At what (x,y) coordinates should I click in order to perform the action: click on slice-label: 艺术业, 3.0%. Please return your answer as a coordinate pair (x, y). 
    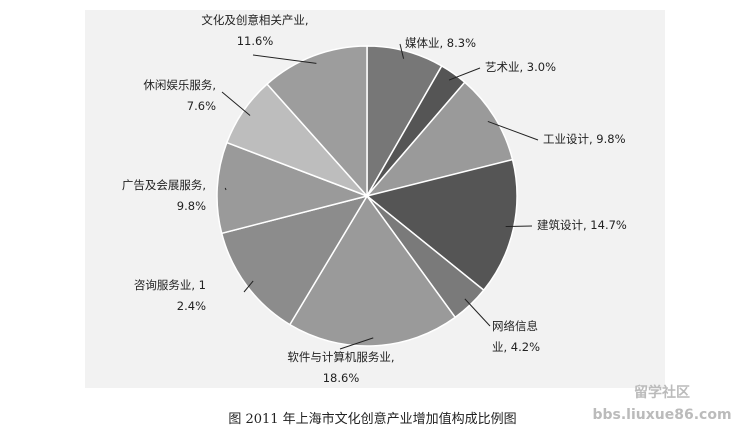
    Looking at the image, I should click on (521, 67).